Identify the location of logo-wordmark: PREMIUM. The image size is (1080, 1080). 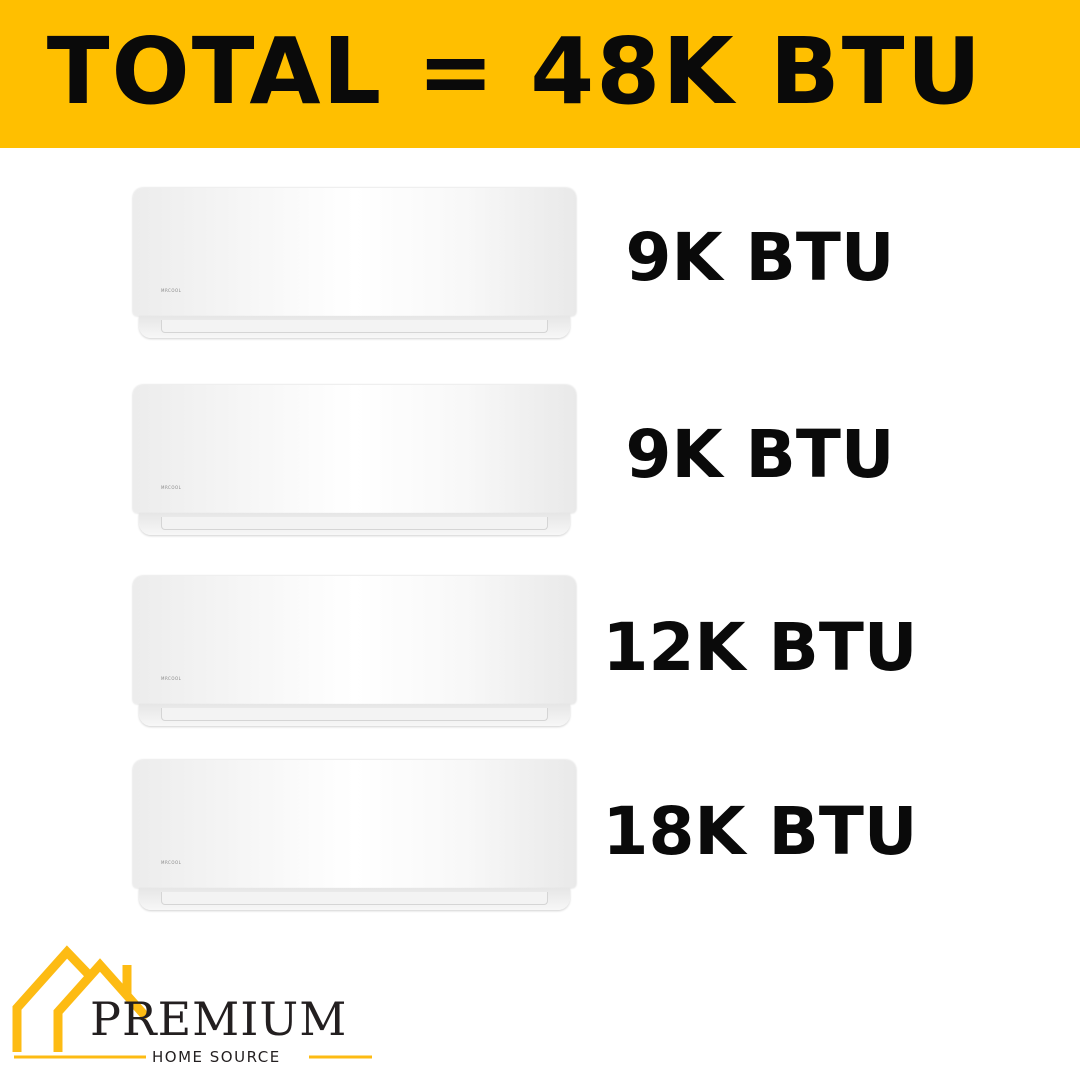
(219, 1019).